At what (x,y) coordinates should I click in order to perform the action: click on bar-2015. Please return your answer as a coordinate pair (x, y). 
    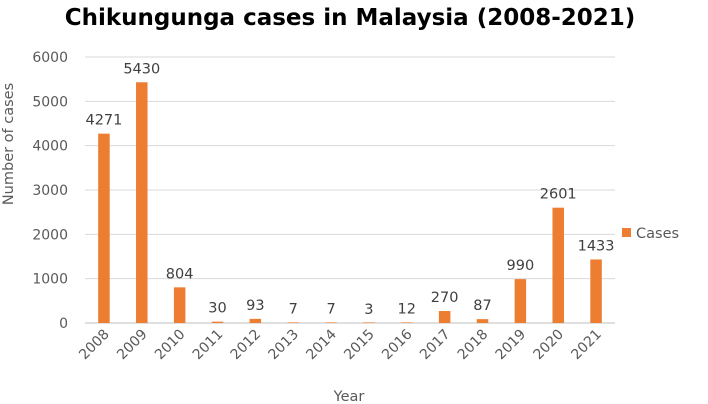
    Looking at the image, I should click on (369, 322).